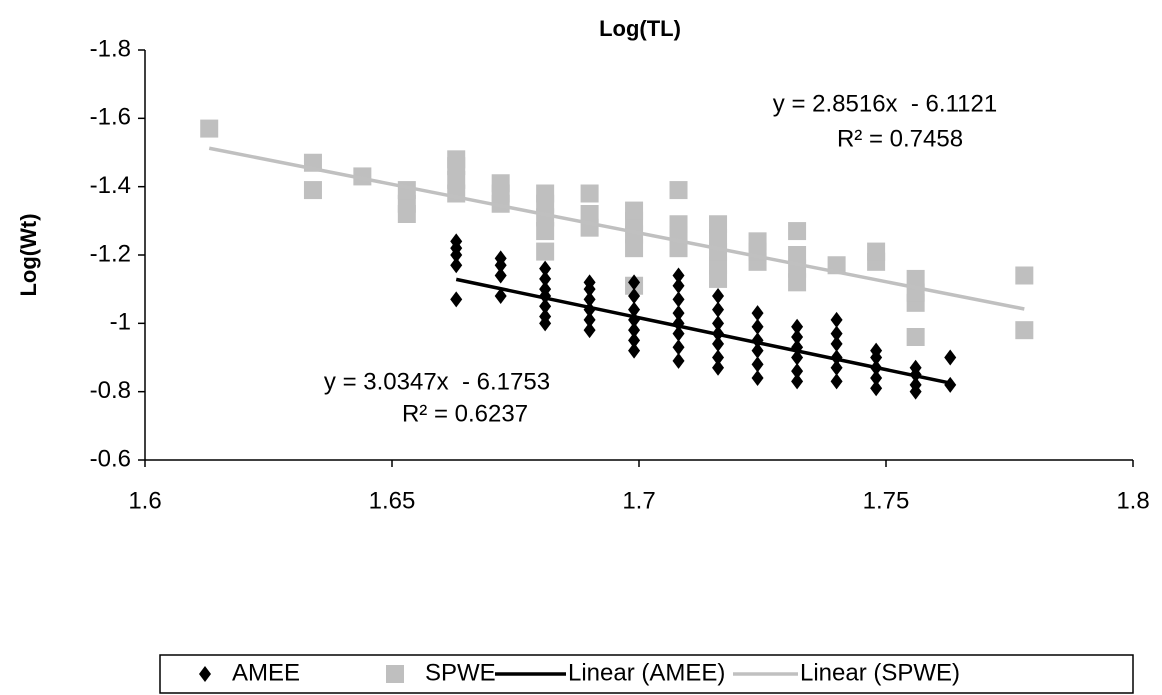  Describe the element at coordinates (392, 500) in the screenshot. I see `x-tick-label: 1.65` at that location.